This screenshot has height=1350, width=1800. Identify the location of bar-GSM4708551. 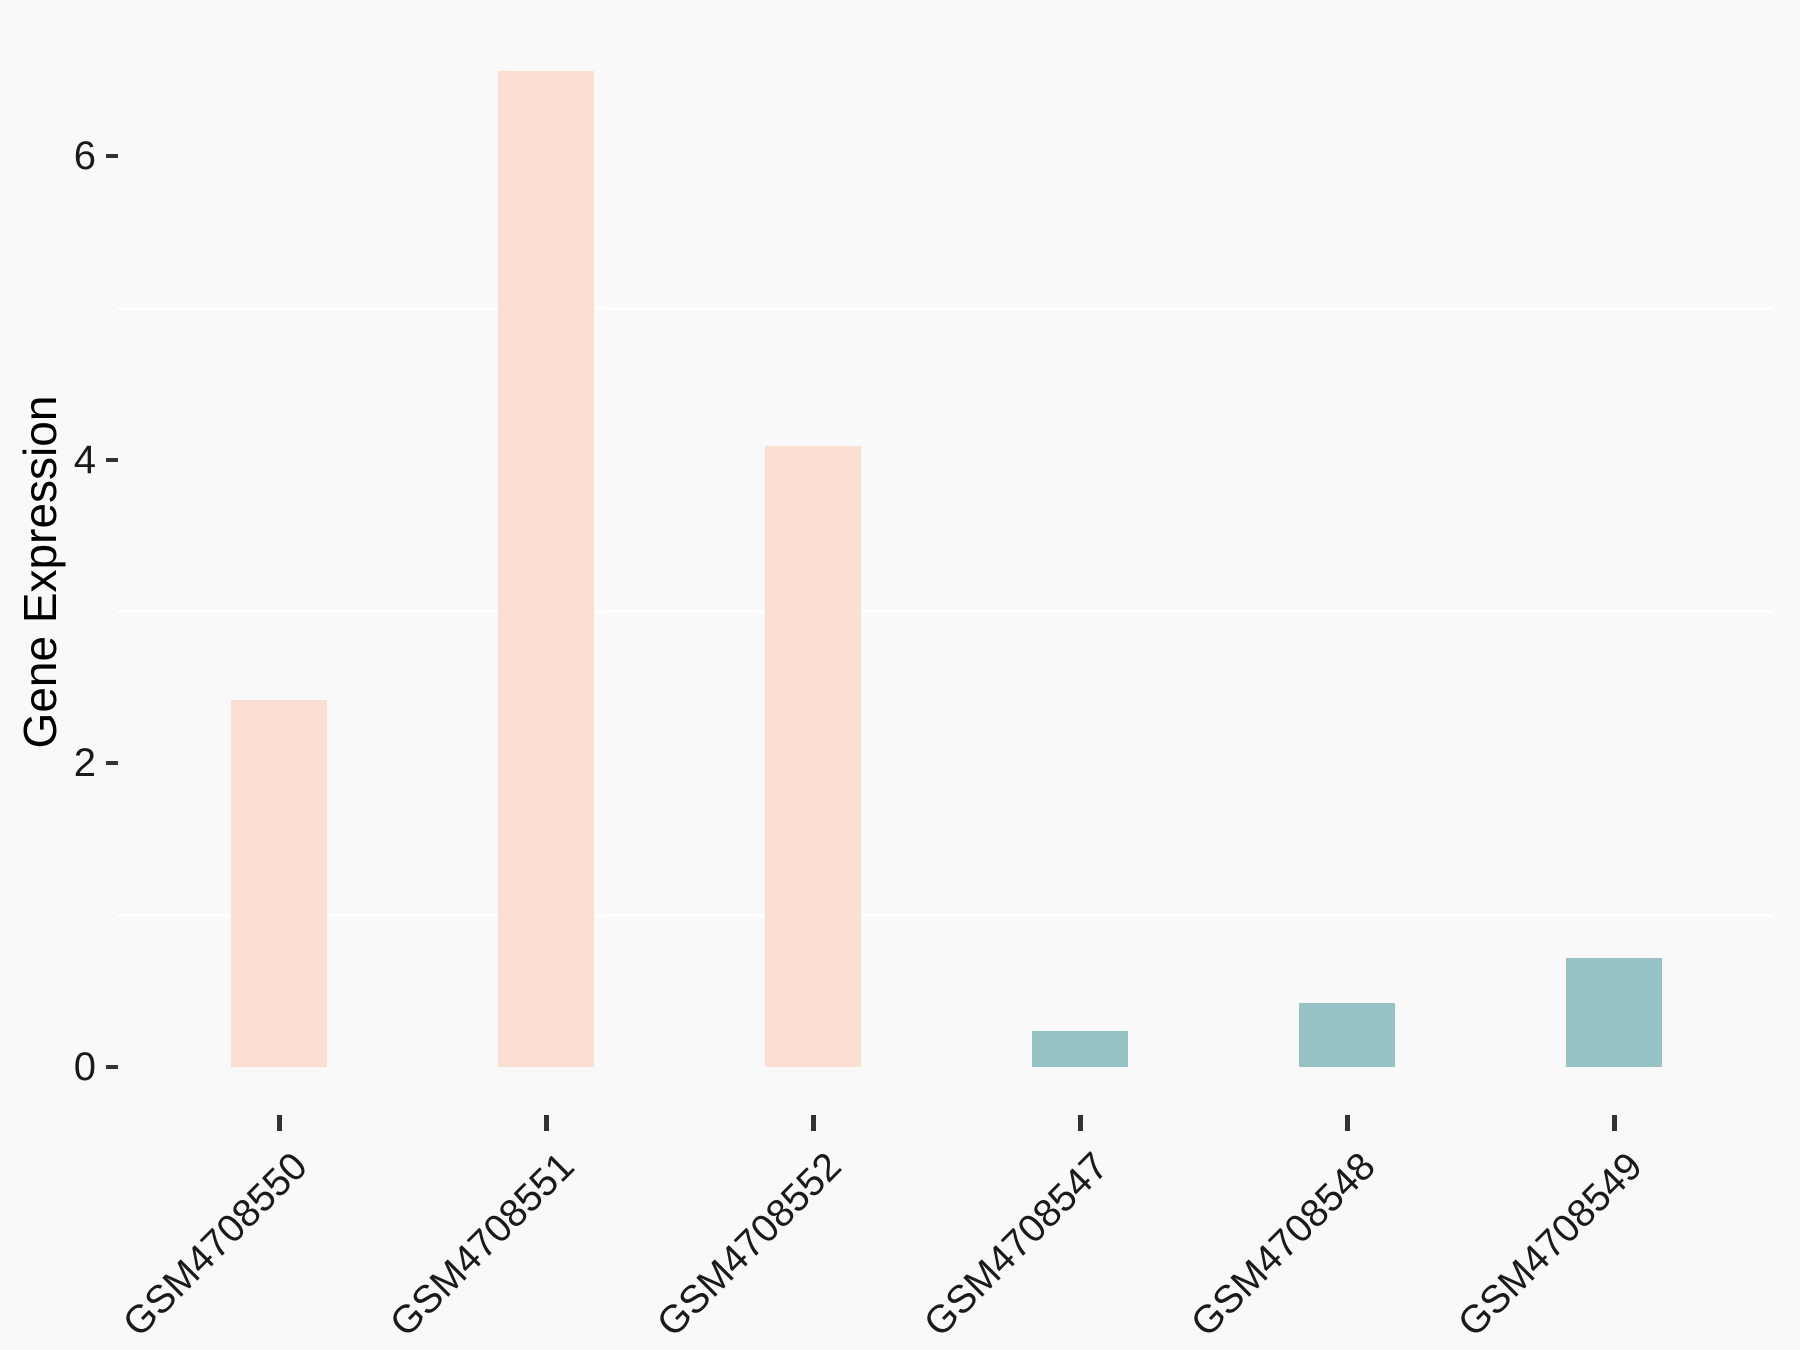
(546, 569).